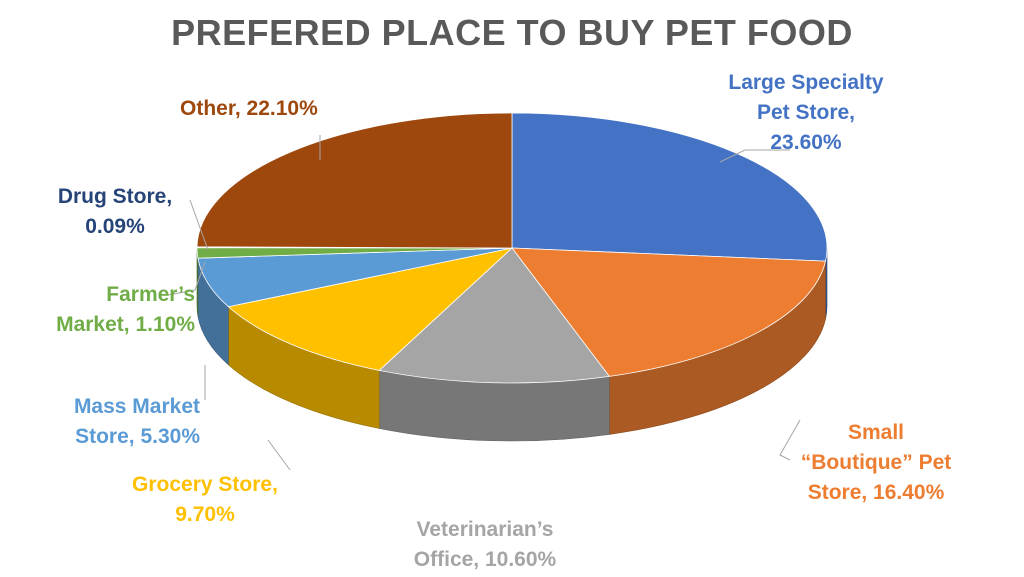  Describe the element at coordinates (669, 187) in the screenshot. I see `pie-slice-large-specialty-pet-store` at that location.